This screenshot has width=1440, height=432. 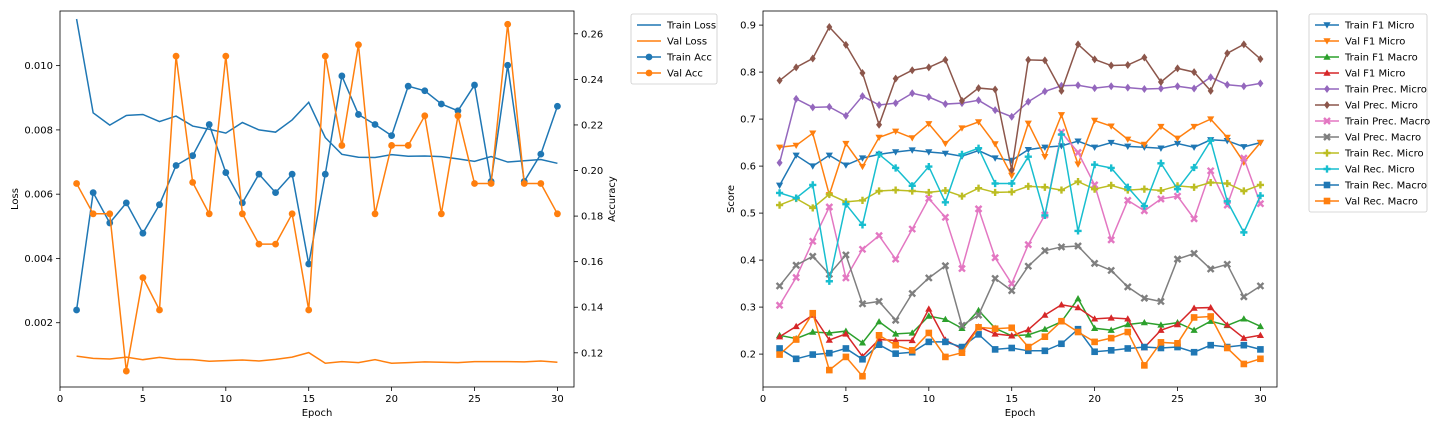 I want to click on y-tick-label: 0.002, so click(x=38, y=323).